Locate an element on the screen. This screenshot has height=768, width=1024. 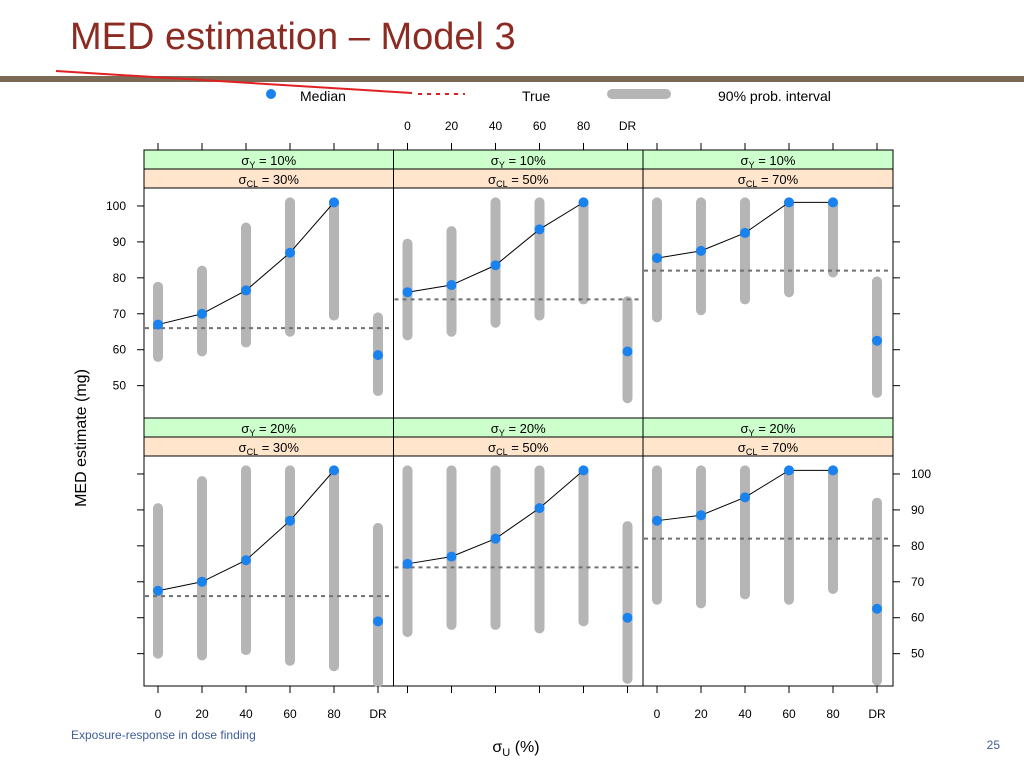
legend-true-label: True is located at coordinates (536, 96).